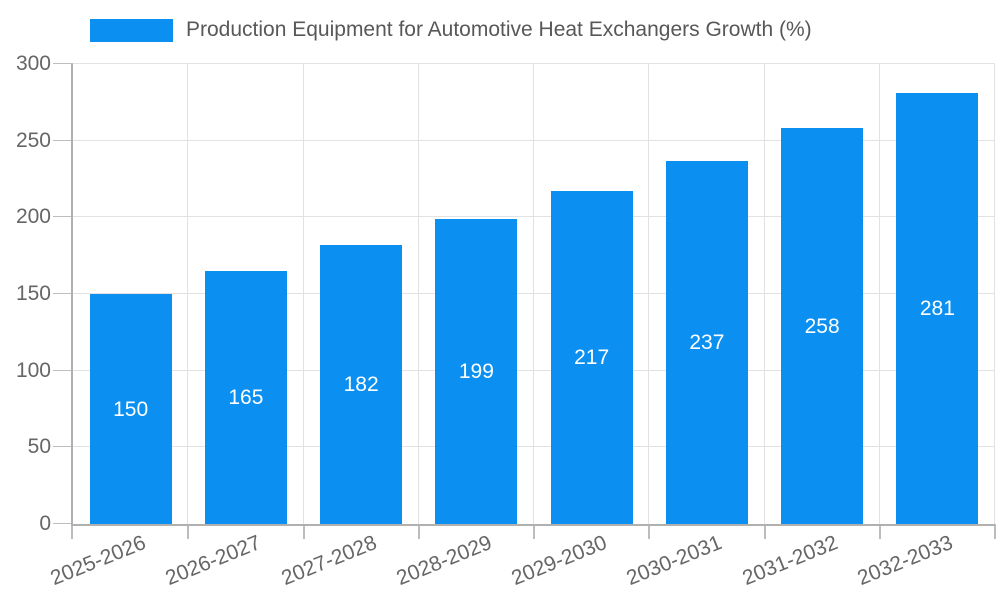 The image size is (1000, 600). I want to click on bar-2025-2026: 150, so click(130, 409).